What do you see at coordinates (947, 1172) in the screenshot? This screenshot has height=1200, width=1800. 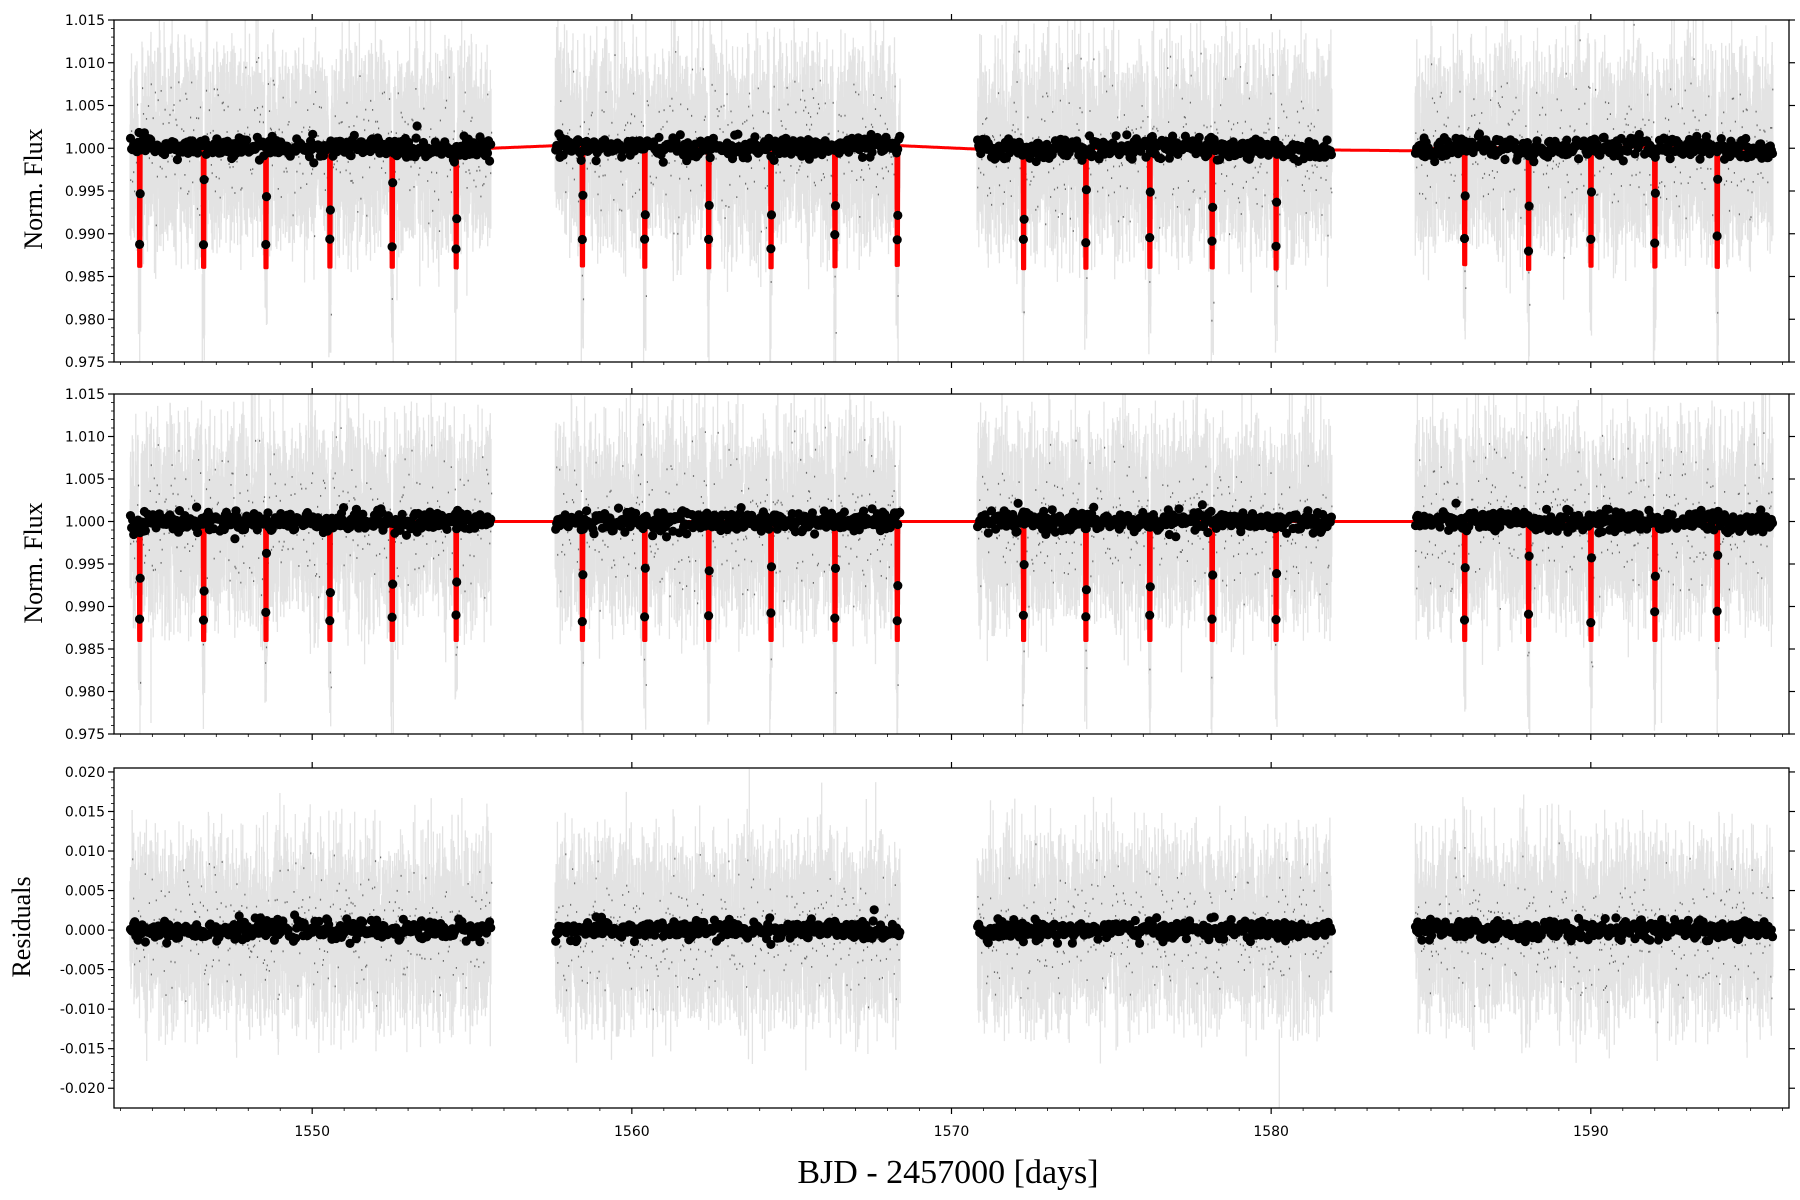 I see `x-axis-title: BJD - 2457000 [days]` at bounding box center [947, 1172].